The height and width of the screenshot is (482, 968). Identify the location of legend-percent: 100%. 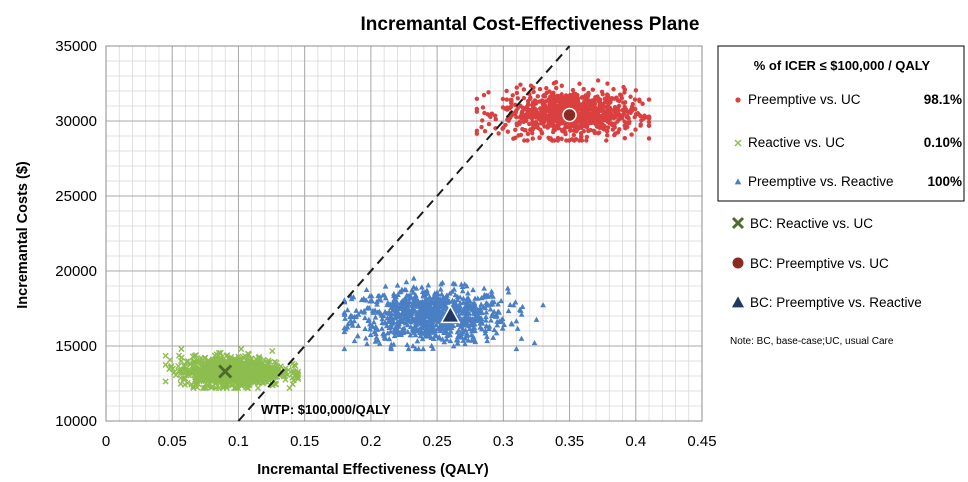
(944, 181).